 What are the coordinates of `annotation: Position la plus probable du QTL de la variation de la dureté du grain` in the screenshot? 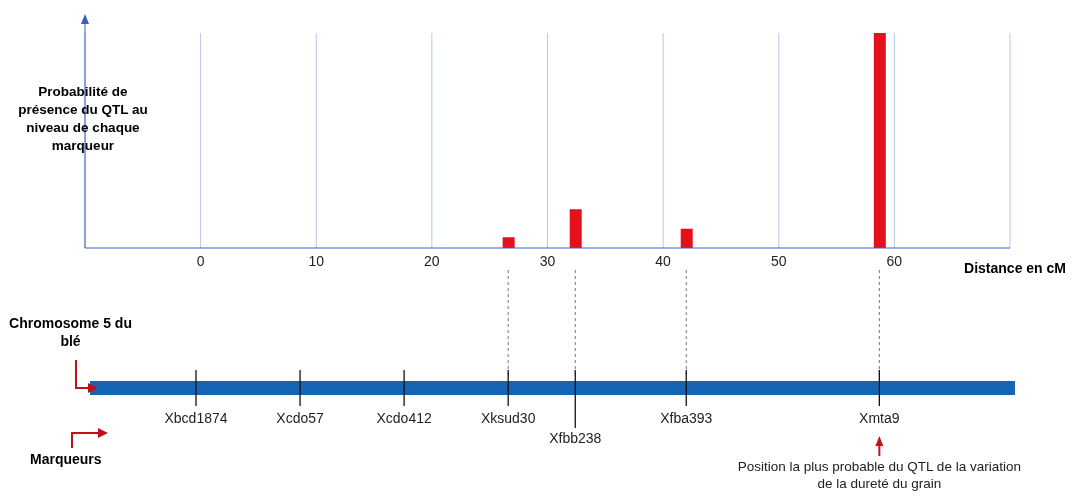 It's located at (879, 475).